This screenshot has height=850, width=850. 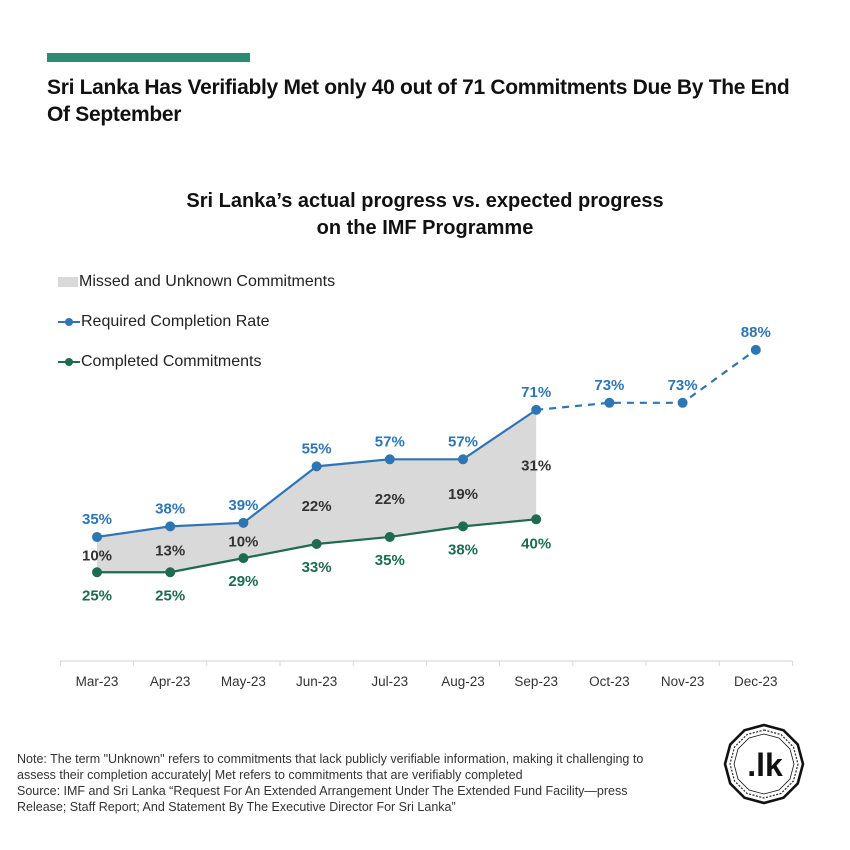 What do you see at coordinates (756, 681) in the screenshot?
I see `x-tick-label: Dec-23` at bounding box center [756, 681].